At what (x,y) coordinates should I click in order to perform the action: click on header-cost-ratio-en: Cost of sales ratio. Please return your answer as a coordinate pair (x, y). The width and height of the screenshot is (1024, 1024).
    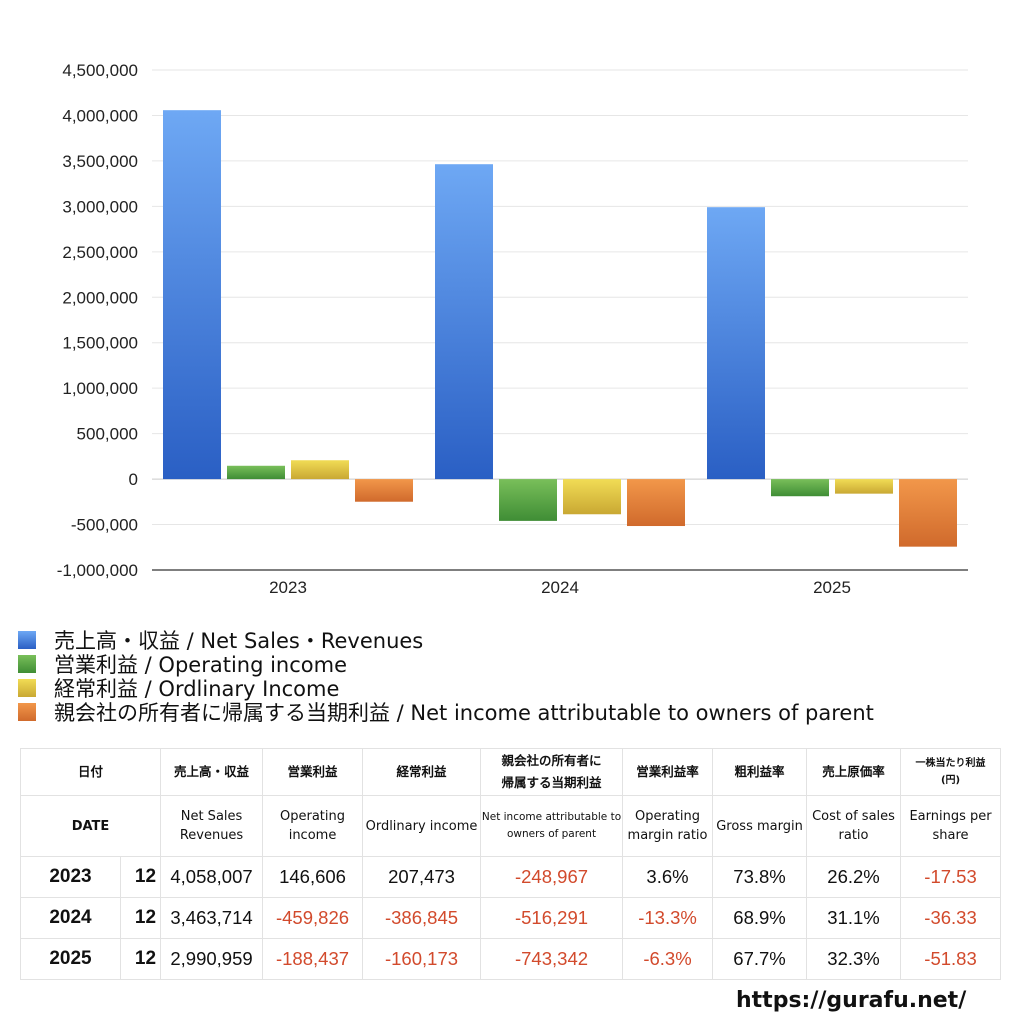
    Looking at the image, I should click on (854, 826).